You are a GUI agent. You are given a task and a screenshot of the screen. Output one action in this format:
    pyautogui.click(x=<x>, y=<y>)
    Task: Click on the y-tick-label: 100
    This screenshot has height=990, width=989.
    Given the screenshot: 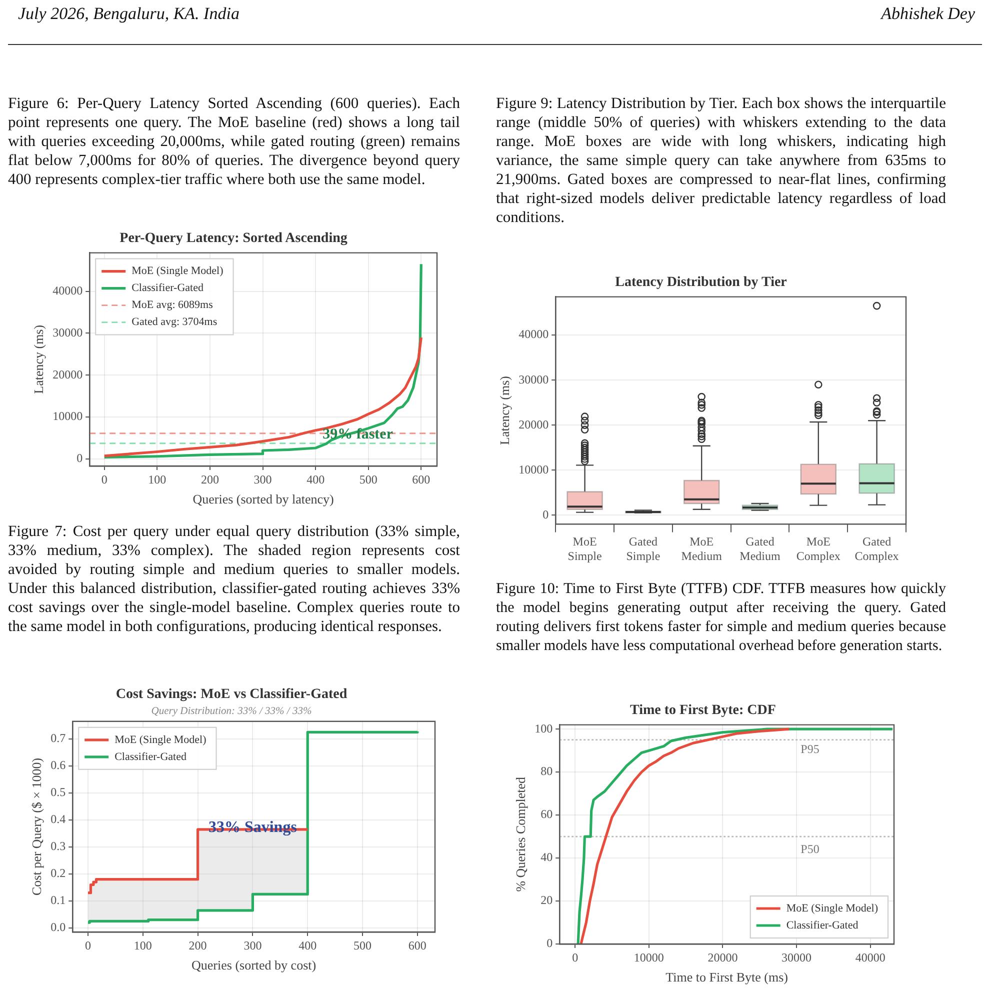 What is the action you would take?
    pyautogui.click(x=543, y=728)
    